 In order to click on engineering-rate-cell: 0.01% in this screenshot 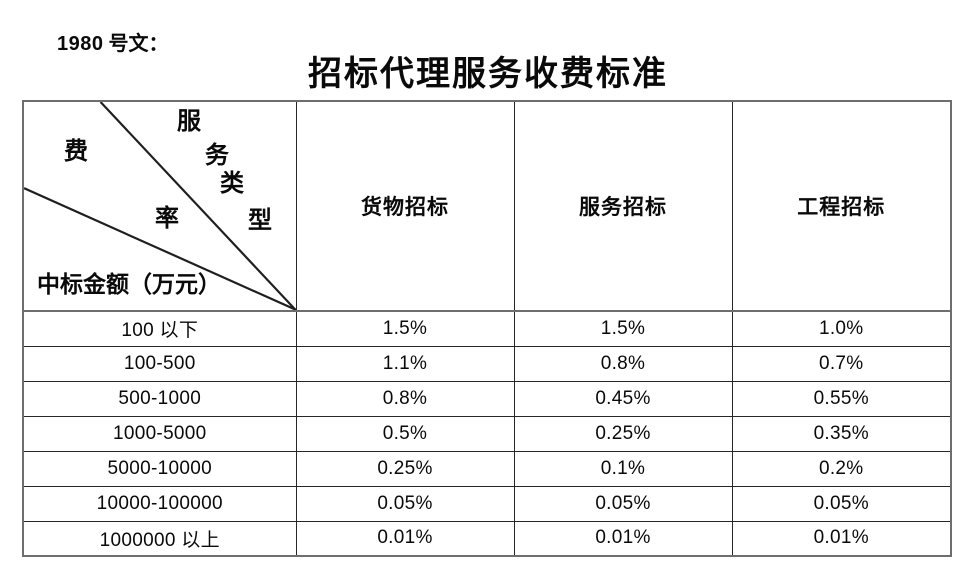, I will do `click(841, 538)`.